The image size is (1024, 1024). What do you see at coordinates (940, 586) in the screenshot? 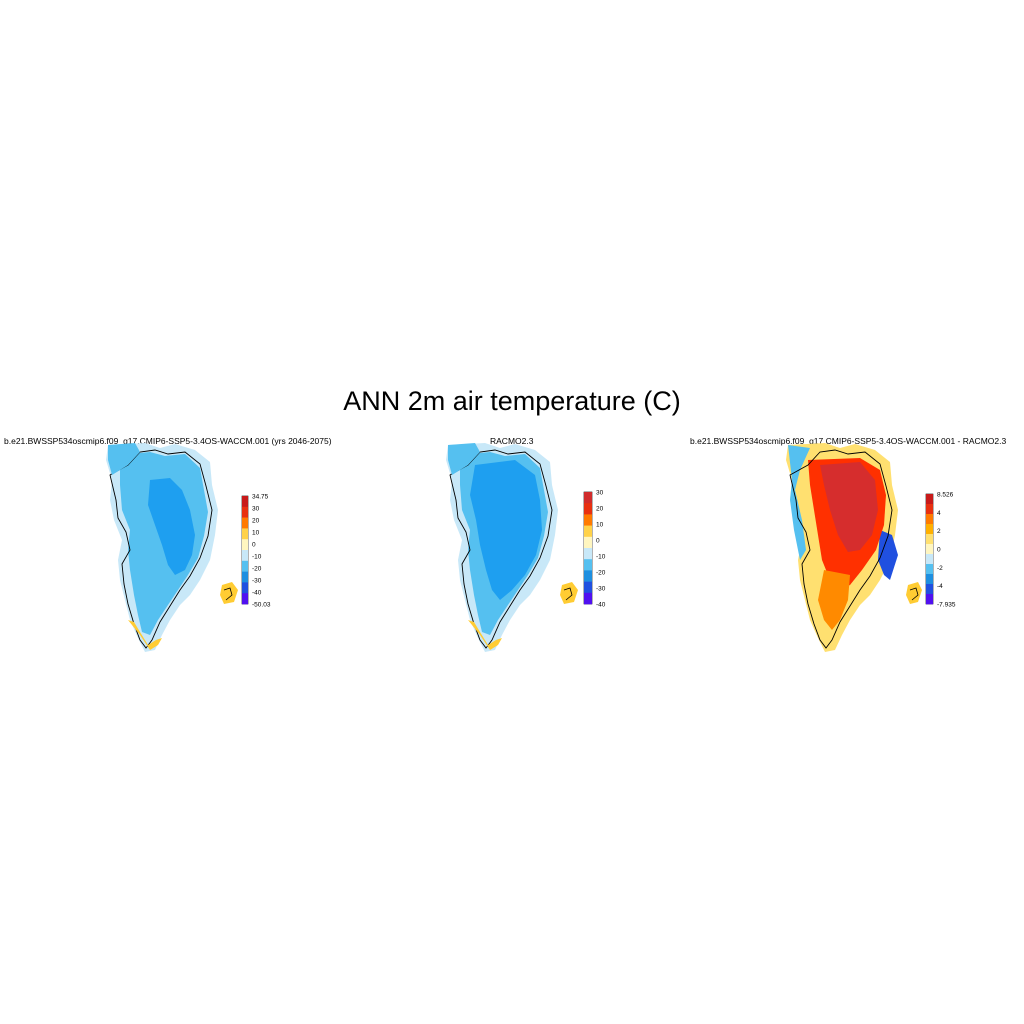
I see `colorbar-tick-label: -4` at bounding box center [940, 586].